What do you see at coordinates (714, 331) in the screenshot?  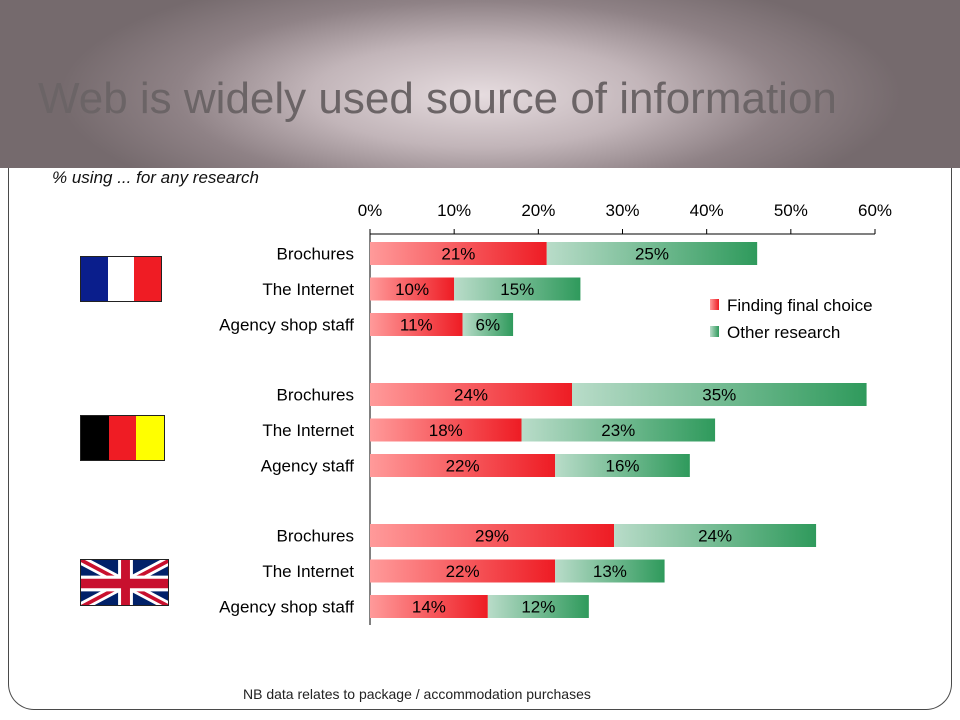 I see `legend-swatch-other` at bounding box center [714, 331].